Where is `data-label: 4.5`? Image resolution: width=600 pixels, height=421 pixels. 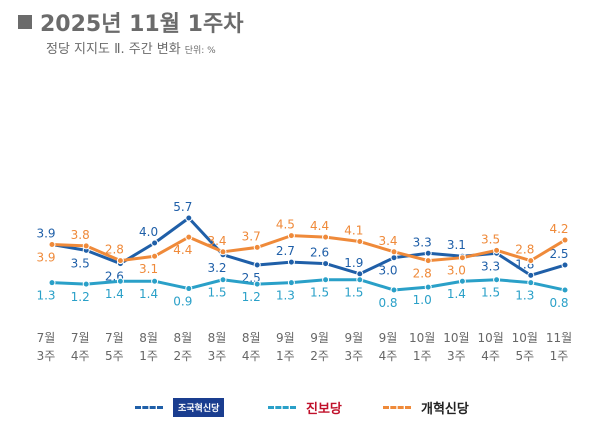
data-label: 4.5 is located at coordinates (285, 225).